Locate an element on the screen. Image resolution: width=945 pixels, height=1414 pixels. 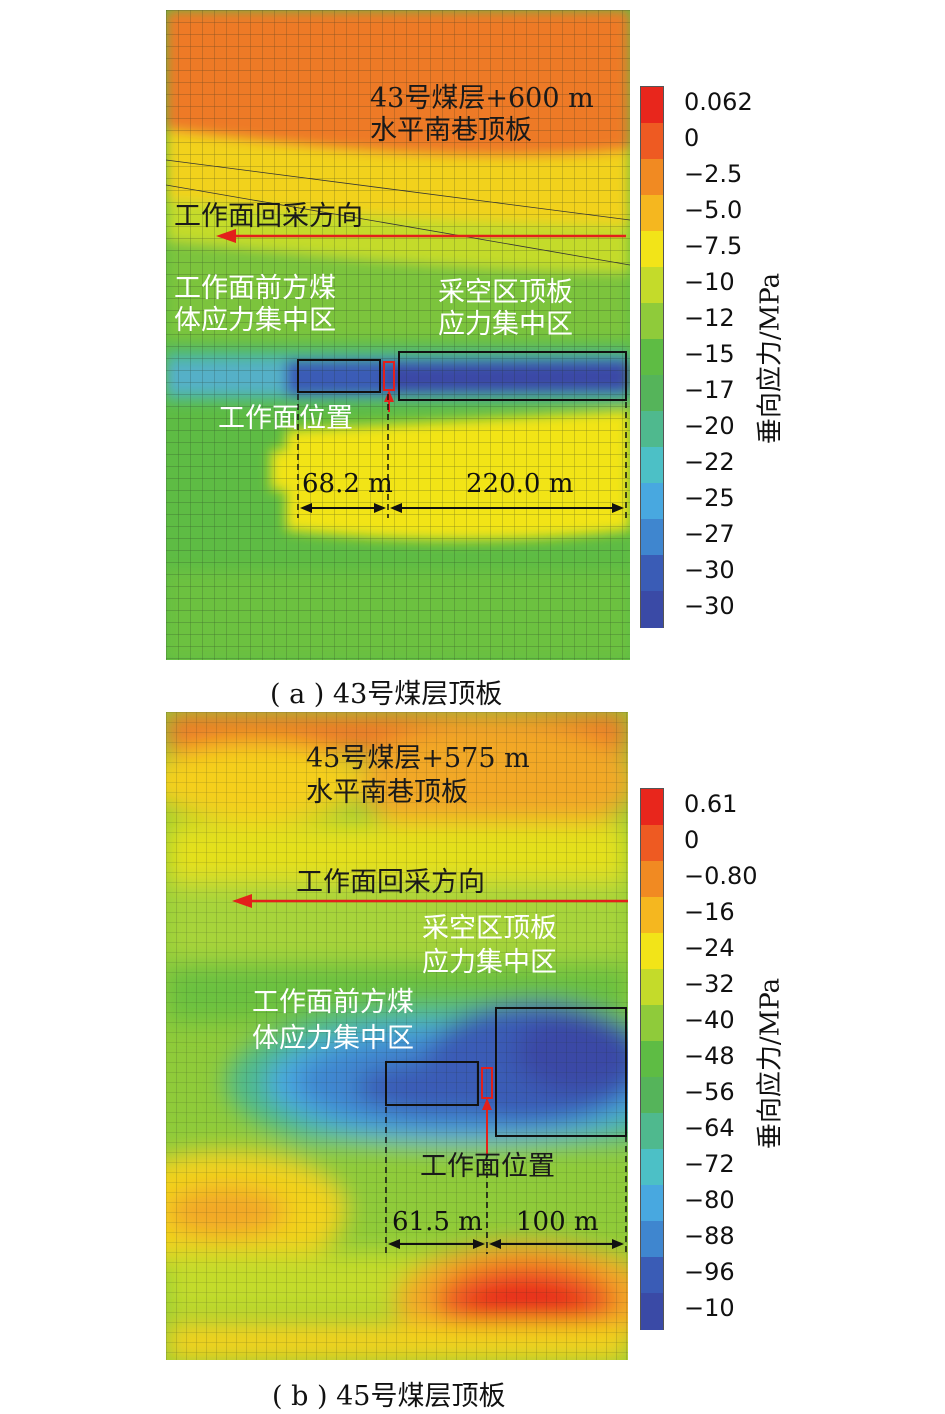
direction-arrow-head-a is located at coordinates (226, 236).